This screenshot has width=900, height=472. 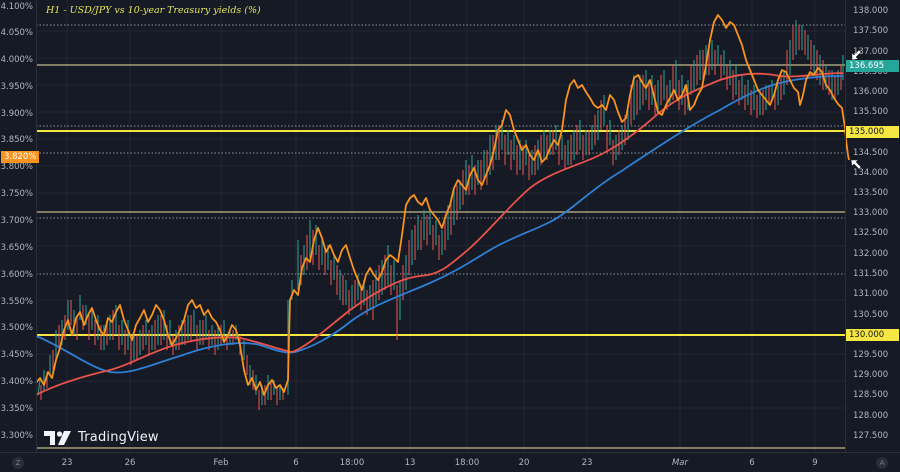 I want to click on tradingview-wordmark: TradingView, so click(x=118, y=437).